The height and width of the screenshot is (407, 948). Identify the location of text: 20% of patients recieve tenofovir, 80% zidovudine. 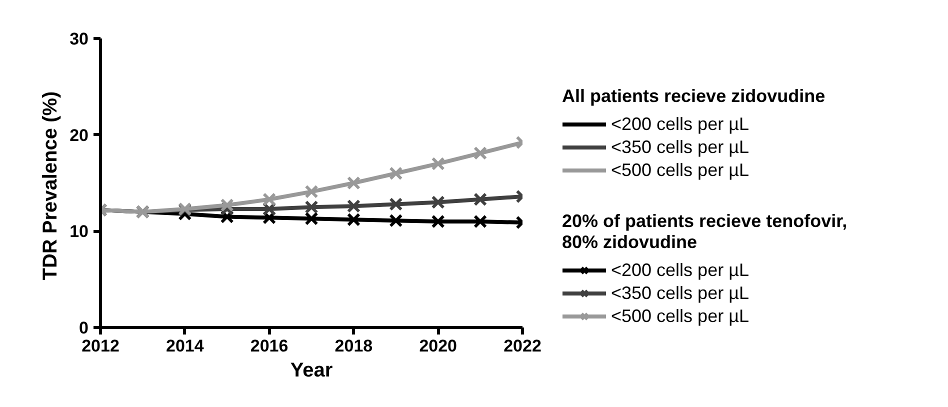
(705, 232).